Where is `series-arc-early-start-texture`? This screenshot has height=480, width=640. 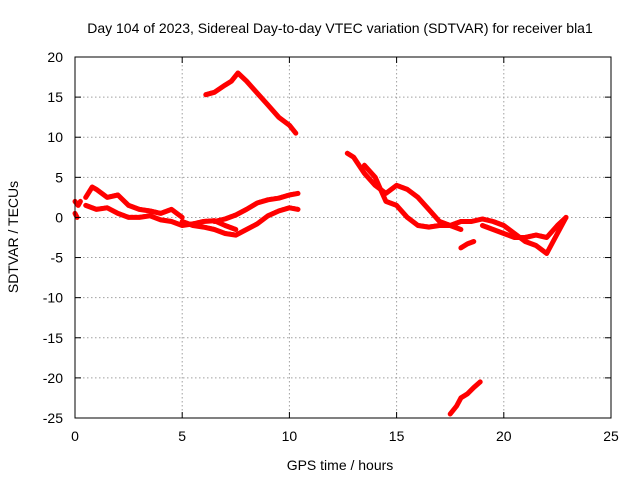 series-arc-early-start-texture is located at coordinates (78, 201).